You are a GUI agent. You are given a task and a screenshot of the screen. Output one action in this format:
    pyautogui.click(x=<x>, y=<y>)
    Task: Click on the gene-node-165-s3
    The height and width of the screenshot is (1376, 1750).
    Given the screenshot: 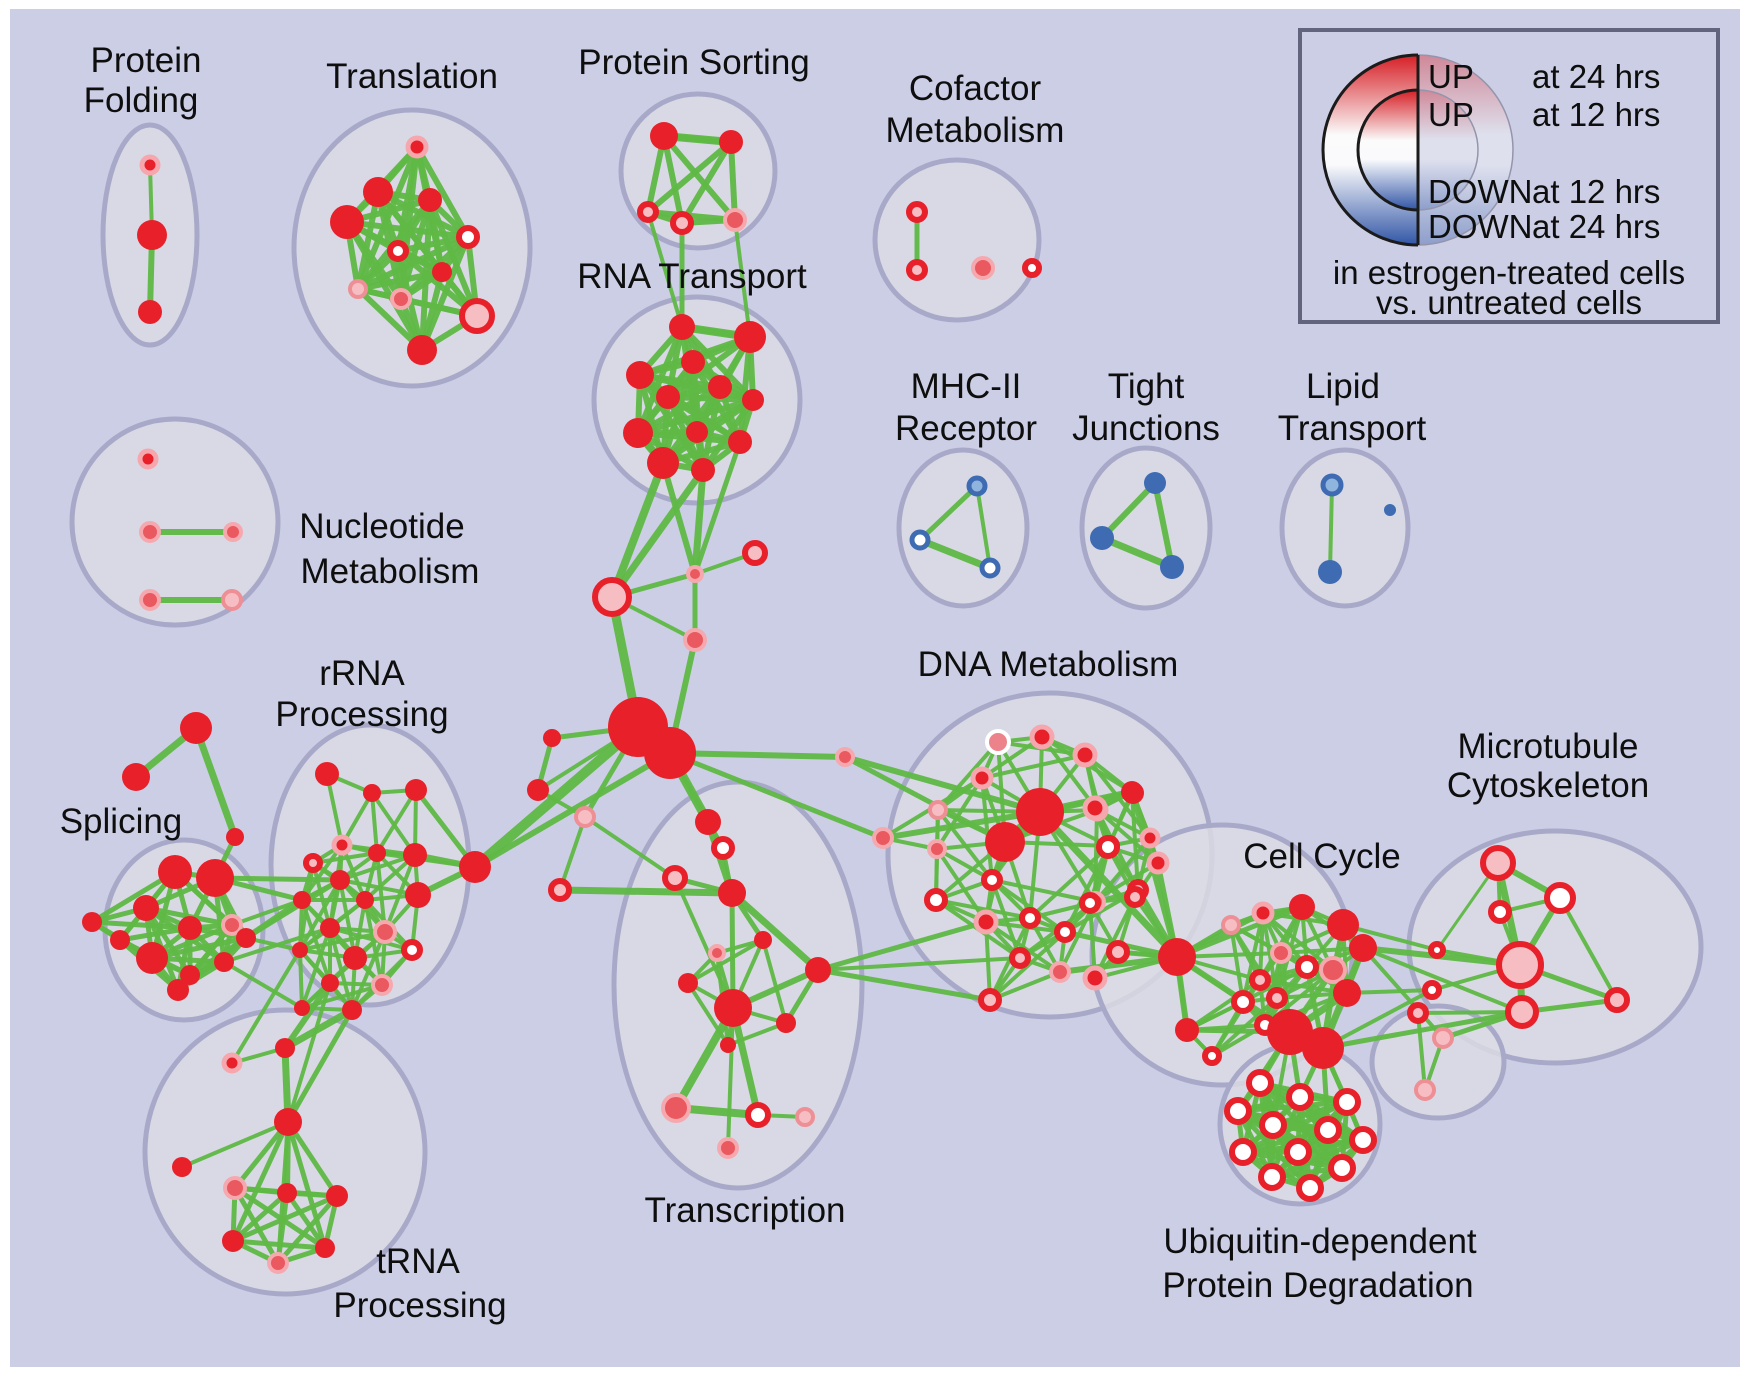 What is the action you would take?
    pyautogui.click(x=1328, y=1130)
    